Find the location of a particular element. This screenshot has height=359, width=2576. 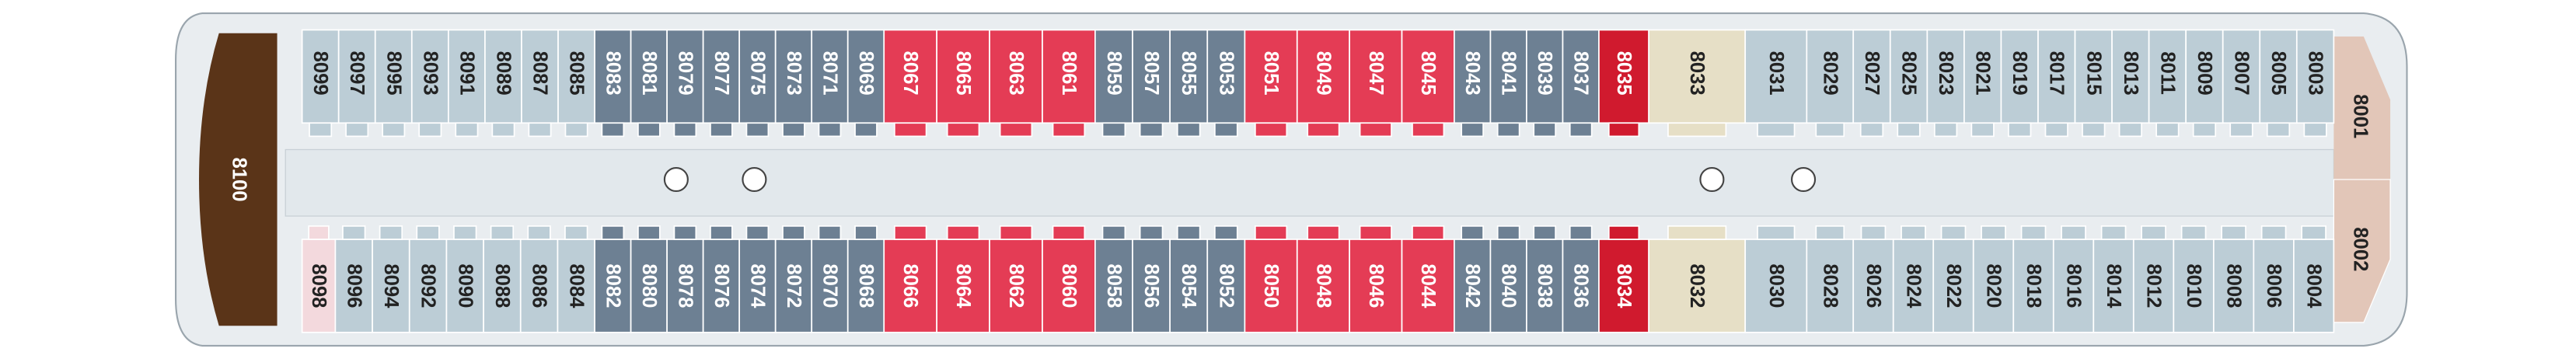

cabin-label: 8015 is located at coordinates (2093, 74).